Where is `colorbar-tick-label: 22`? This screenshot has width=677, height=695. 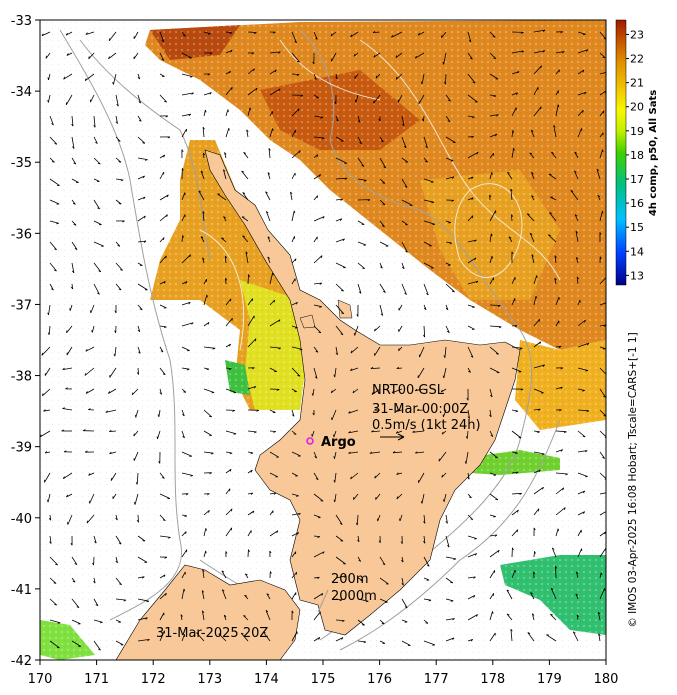 colorbar-tick-label: 22 is located at coordinates (637, 59).